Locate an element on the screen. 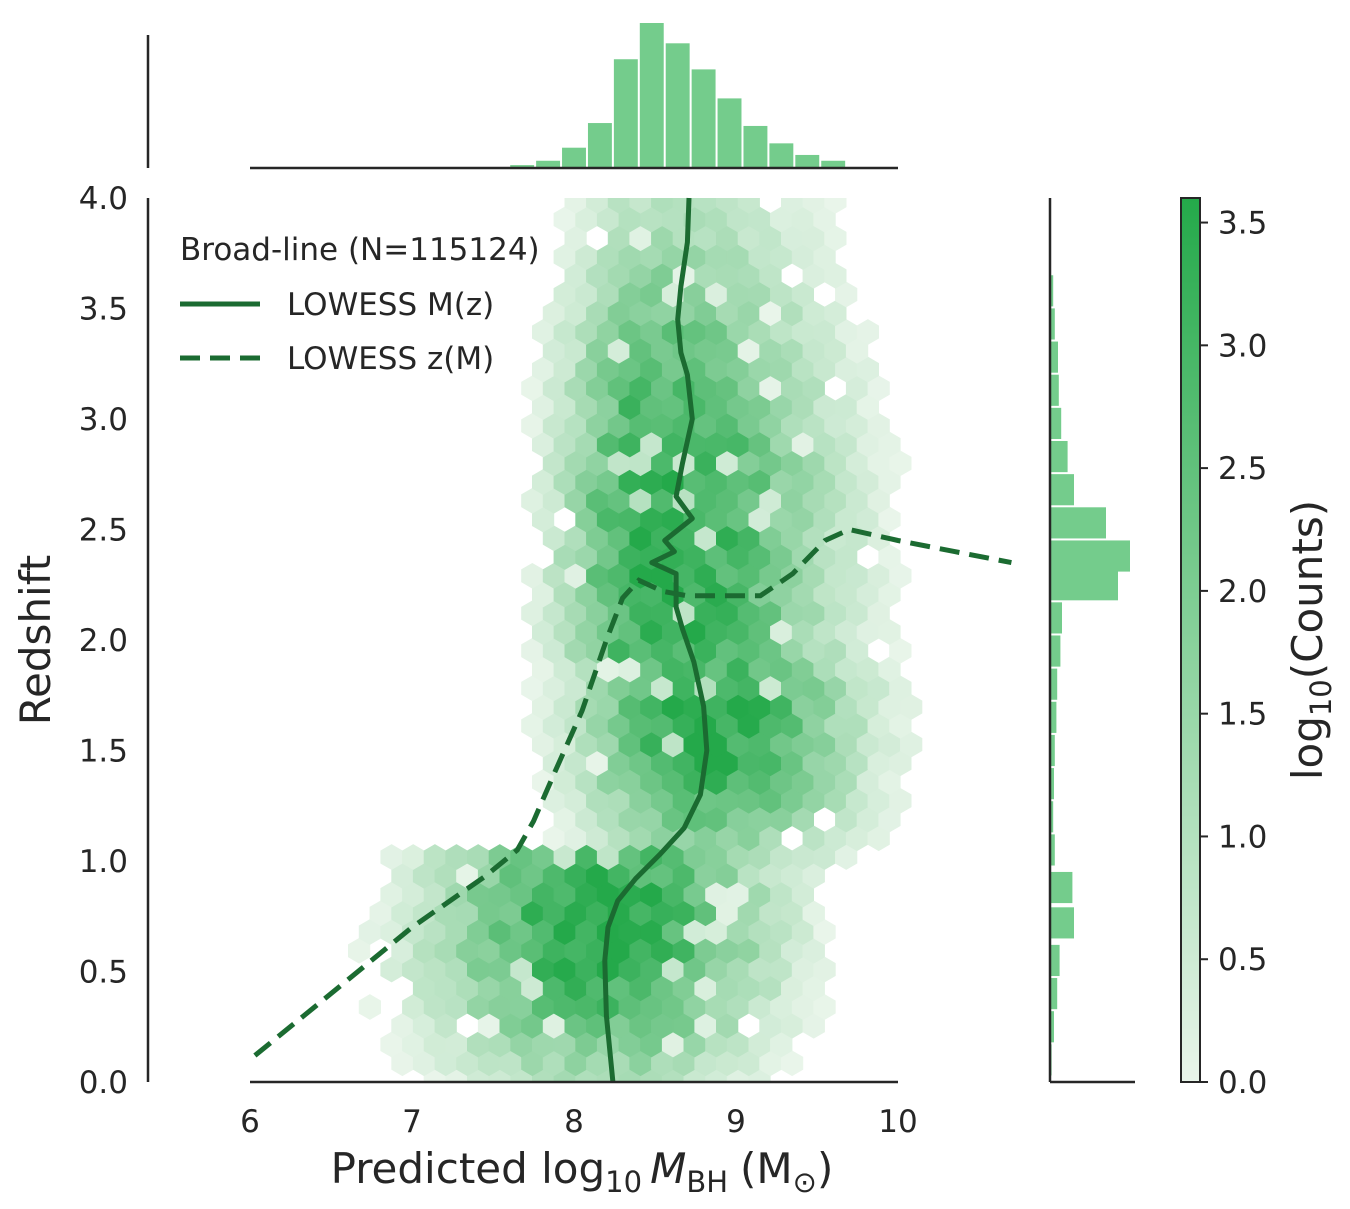  right-histogram-bars is located at coordinates (1090, 675).